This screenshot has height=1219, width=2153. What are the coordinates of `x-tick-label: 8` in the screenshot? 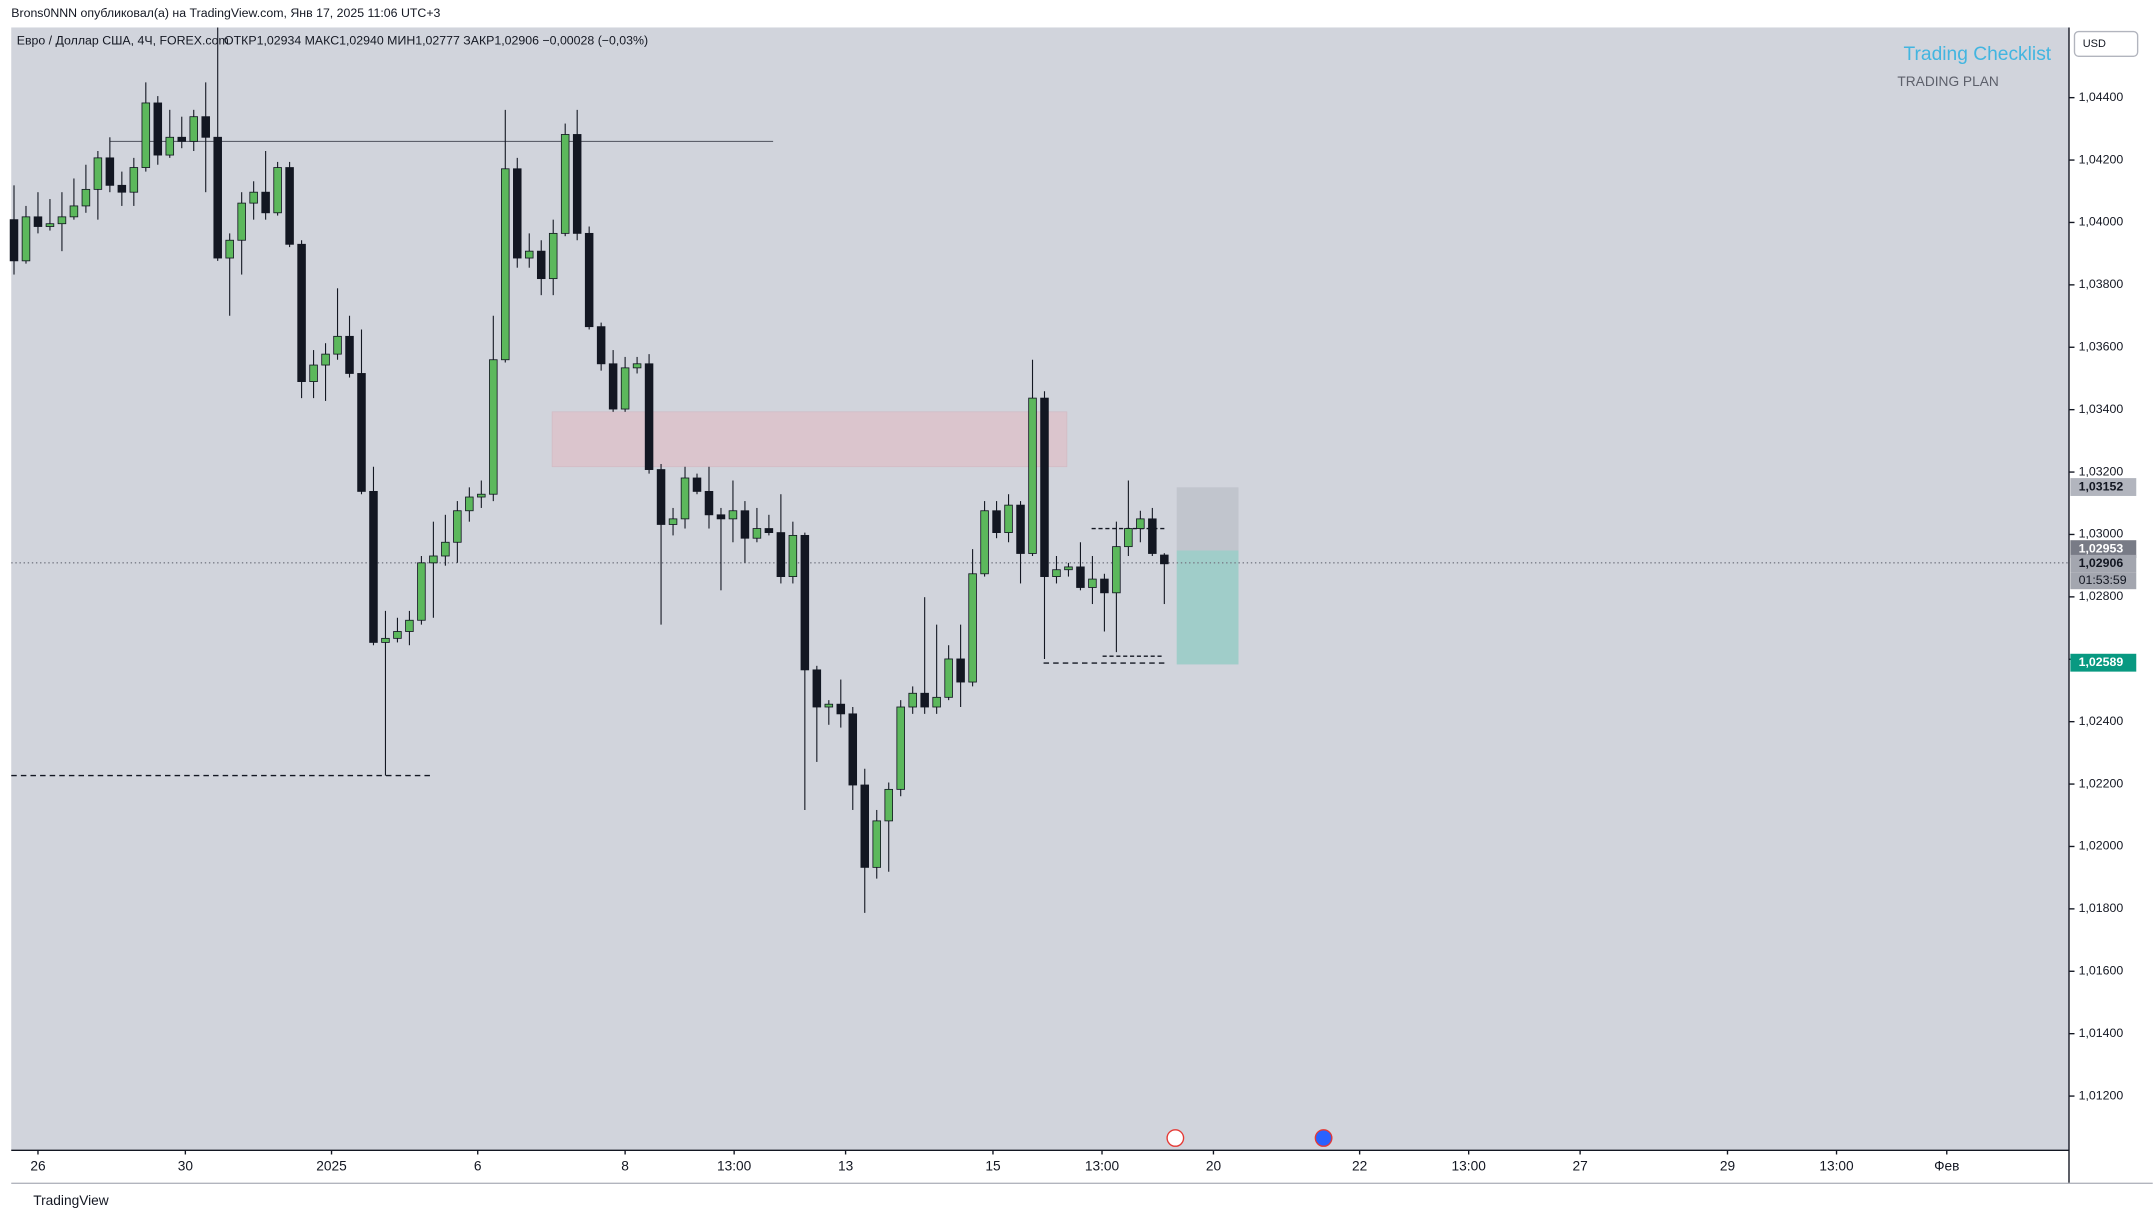 It's located at (625, 1165).